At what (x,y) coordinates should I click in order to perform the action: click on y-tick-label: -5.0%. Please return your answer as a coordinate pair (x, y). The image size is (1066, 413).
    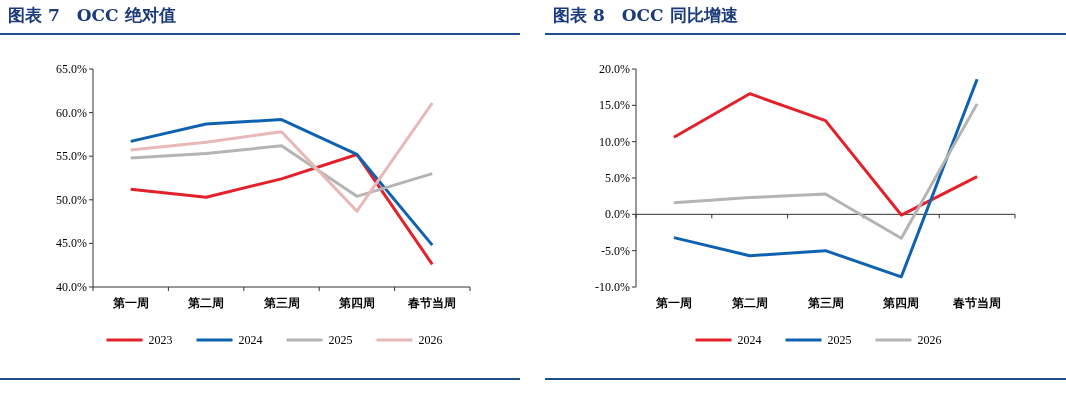
    Looking at the image, I should click on (615, 250).